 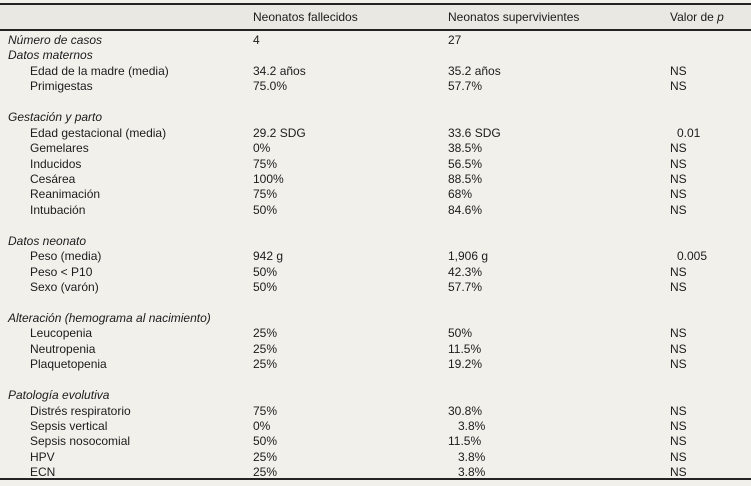 I want to click on deceased-value-cell: 942 g, so click(x=268, y=256).